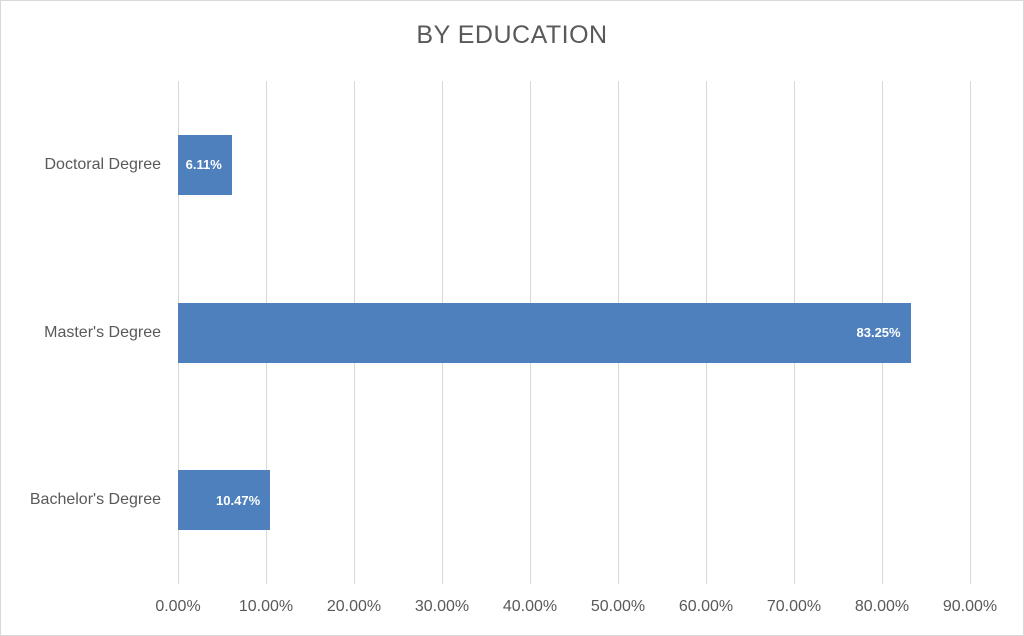 The image size is (1024, 636). What do you see at coordinates (238, 500) in the screenshot?
I see `bar-value-label: 10.47%` at bounding box center [238, 500].